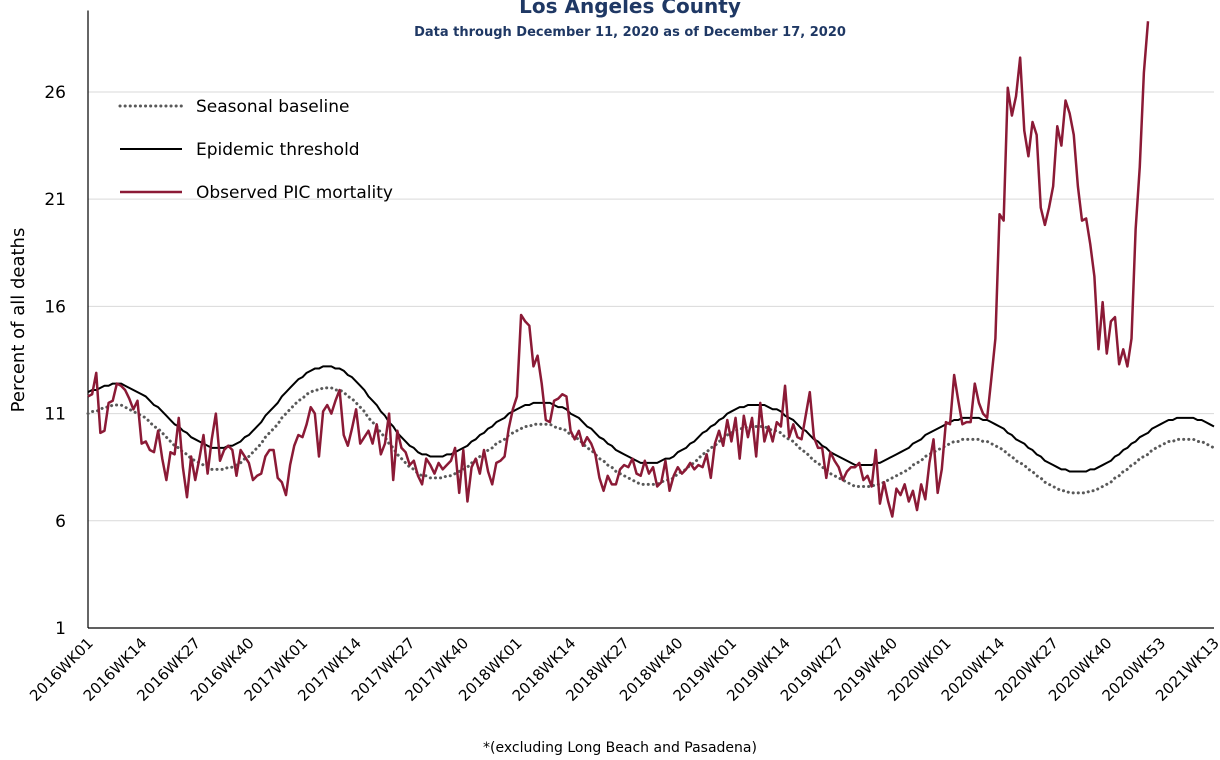 Image resolution: width=1220 pixels, height=760 pixels. Describe the element at coordinates (18, 320) in the screenshot. I see `y-axis-title: Percent of all deaths` at that location.